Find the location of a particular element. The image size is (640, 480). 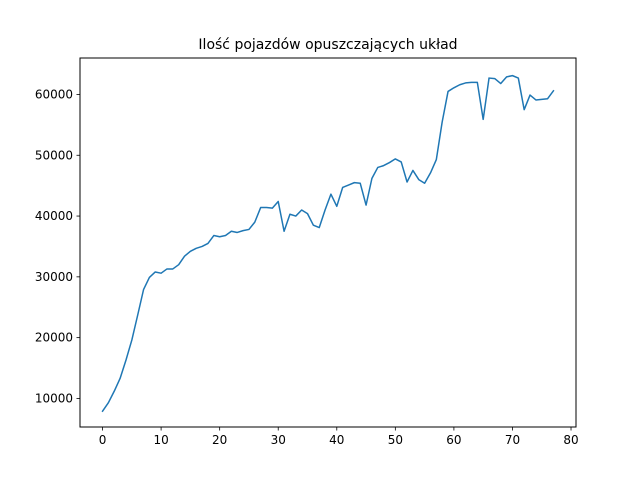

x-axis: 0 10 20 30 40 50 60 70 80 is located at coordinates (339, 437).